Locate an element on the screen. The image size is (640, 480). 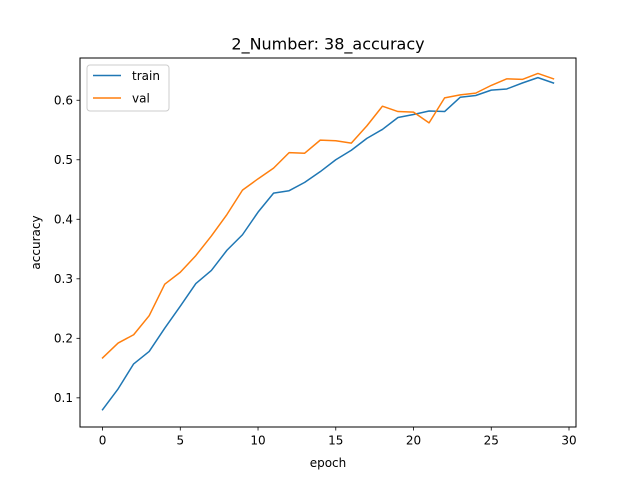
y-tick-label: 0.2 is located at coordinates (63, 339).